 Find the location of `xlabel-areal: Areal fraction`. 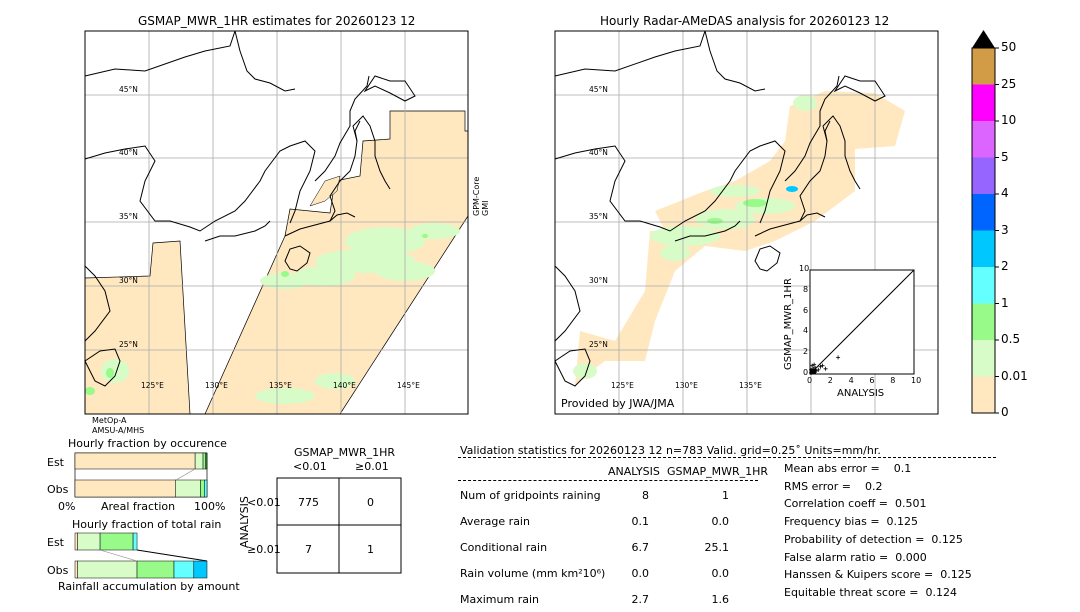

xlabel-areal: Areal fraction is located at coordinates (138, 506).